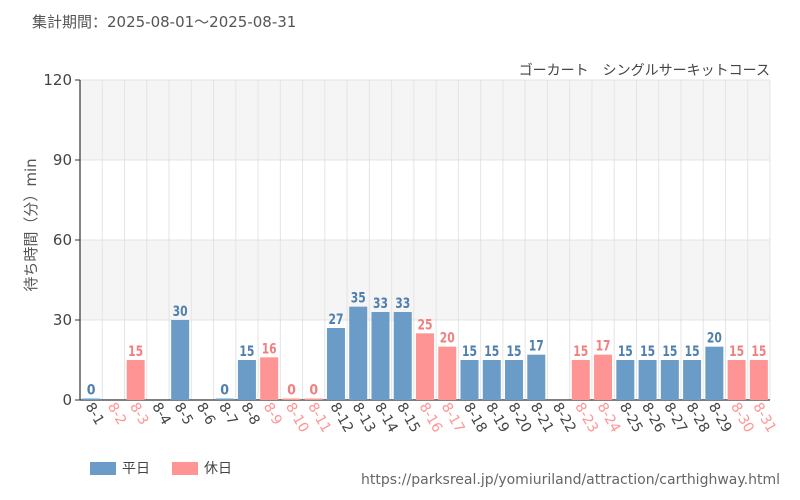 Image resolution: width=800 pixels, height=500 pixels. I want to click on legend-swatch-holiday, so click(185, 468).